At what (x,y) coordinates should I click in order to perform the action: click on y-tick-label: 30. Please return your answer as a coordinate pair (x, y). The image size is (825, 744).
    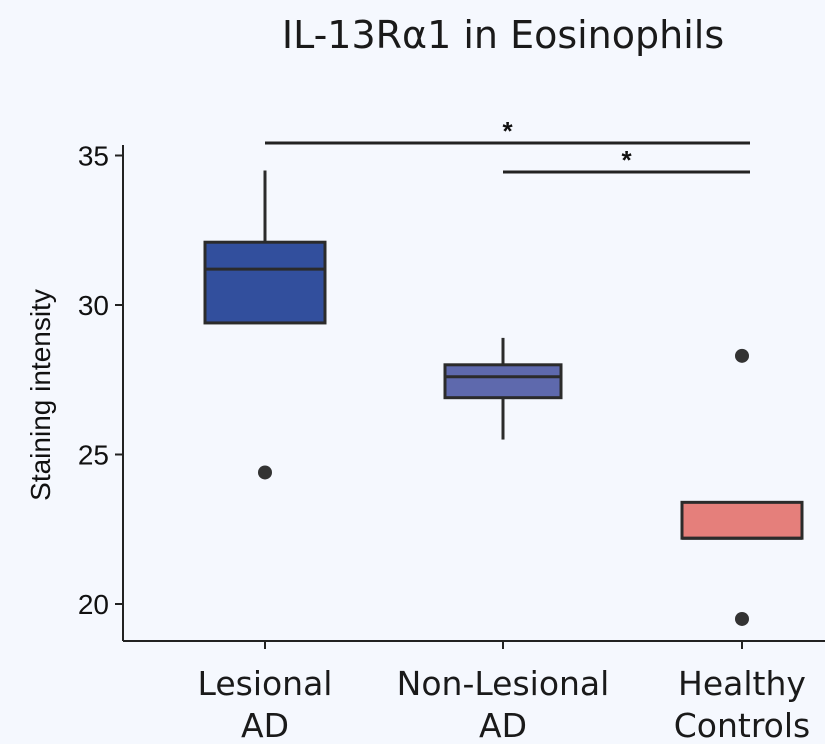
    Looking at the image, I should click on (93, 305).